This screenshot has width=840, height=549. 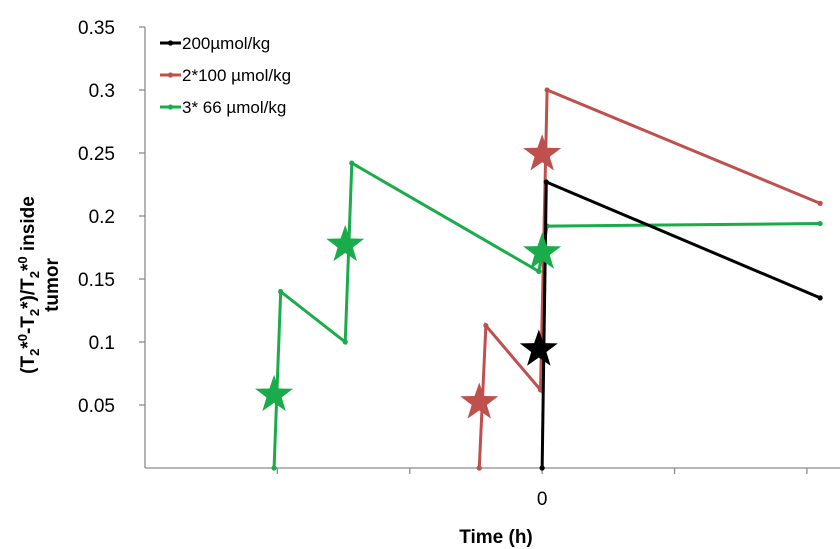 I want to click on y-axis-title-line1: (T2*0-T2*)/T2*0 inside, so click(x=28, y=285).